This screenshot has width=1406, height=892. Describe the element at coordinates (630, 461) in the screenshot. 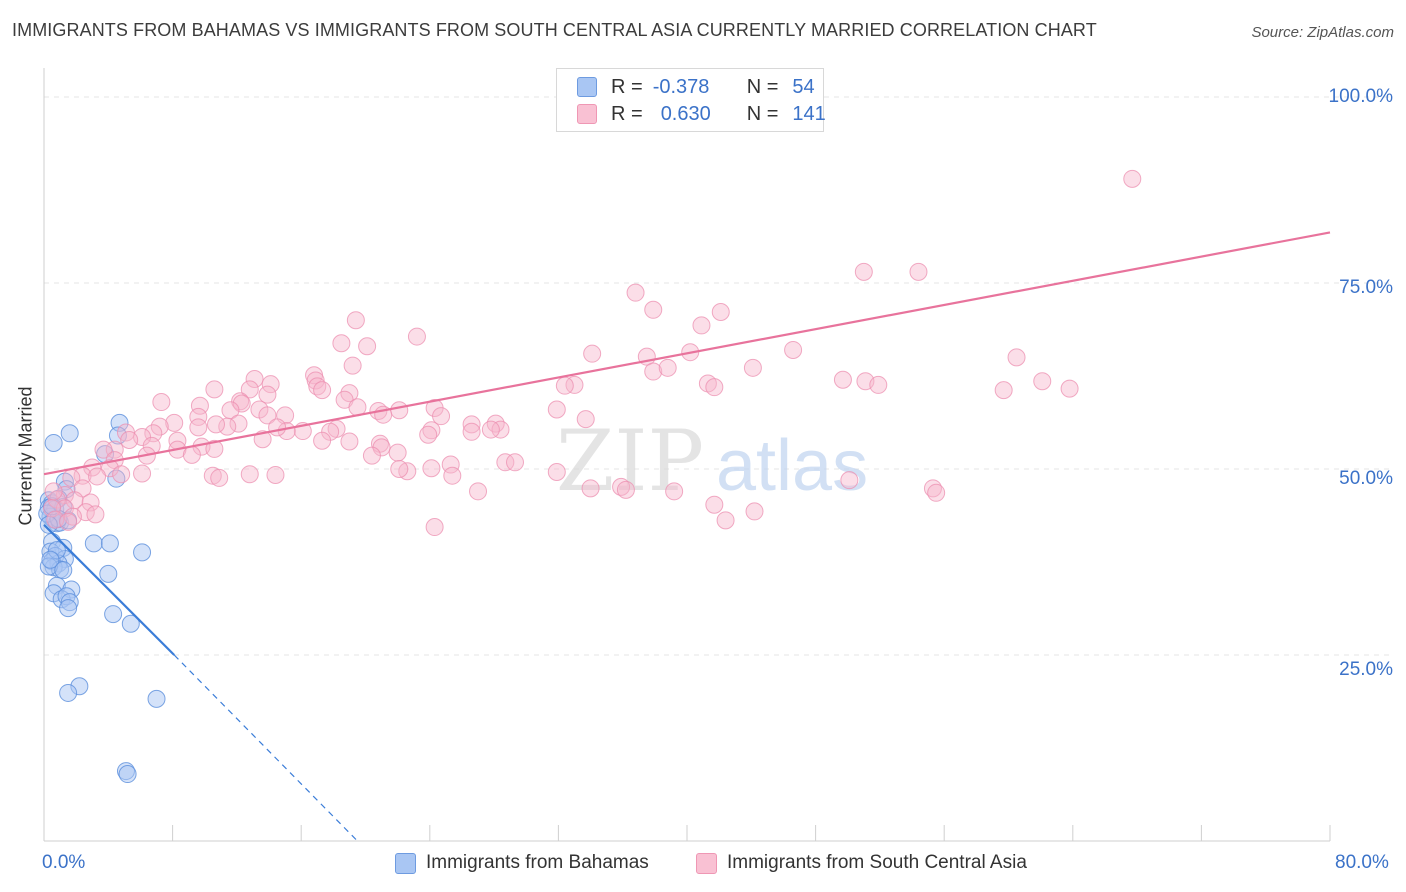

I see `watermark-zip: ZIP` at that location.